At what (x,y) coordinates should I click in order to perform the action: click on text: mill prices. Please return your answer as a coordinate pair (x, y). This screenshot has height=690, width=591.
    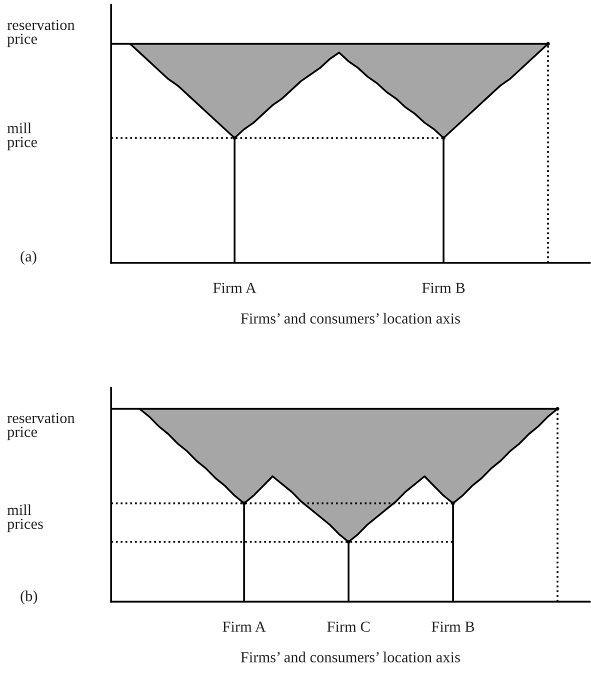
    Looking at the image, I should click on (25, 518).